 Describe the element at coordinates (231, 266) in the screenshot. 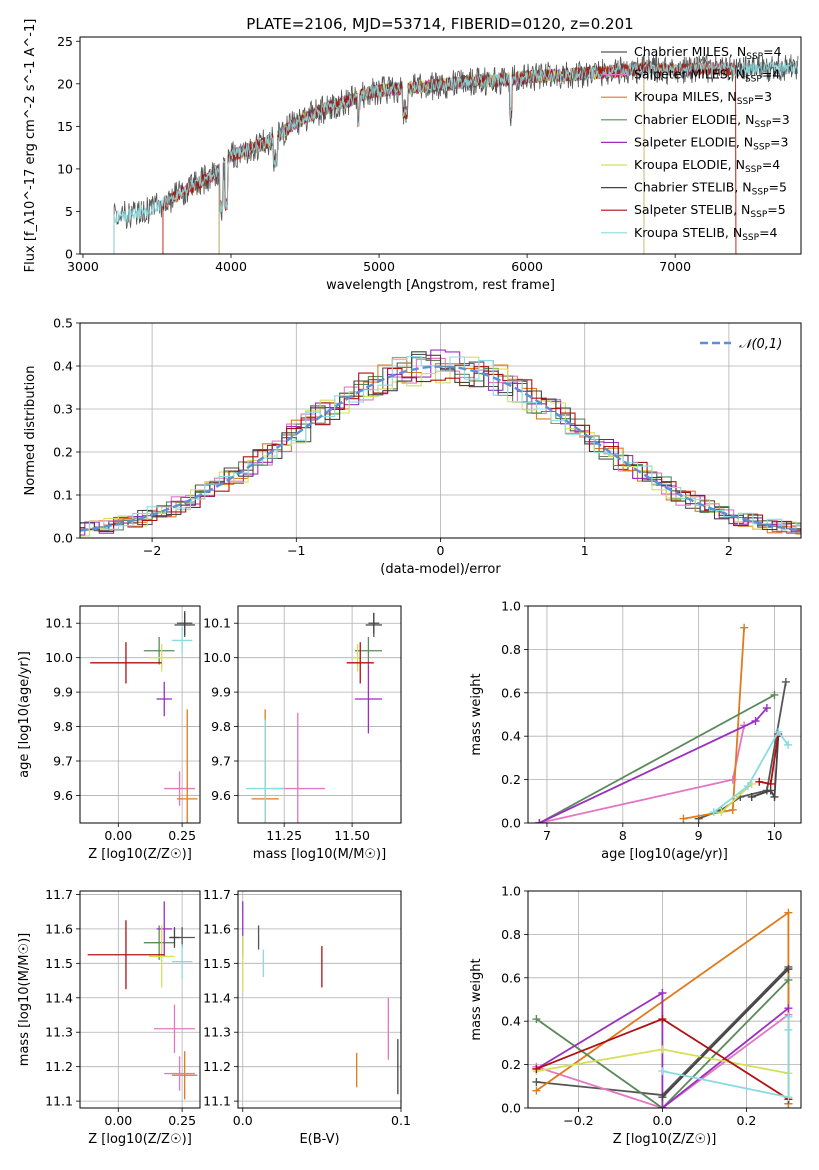

I see `x-tick-label: 4000` at that location.